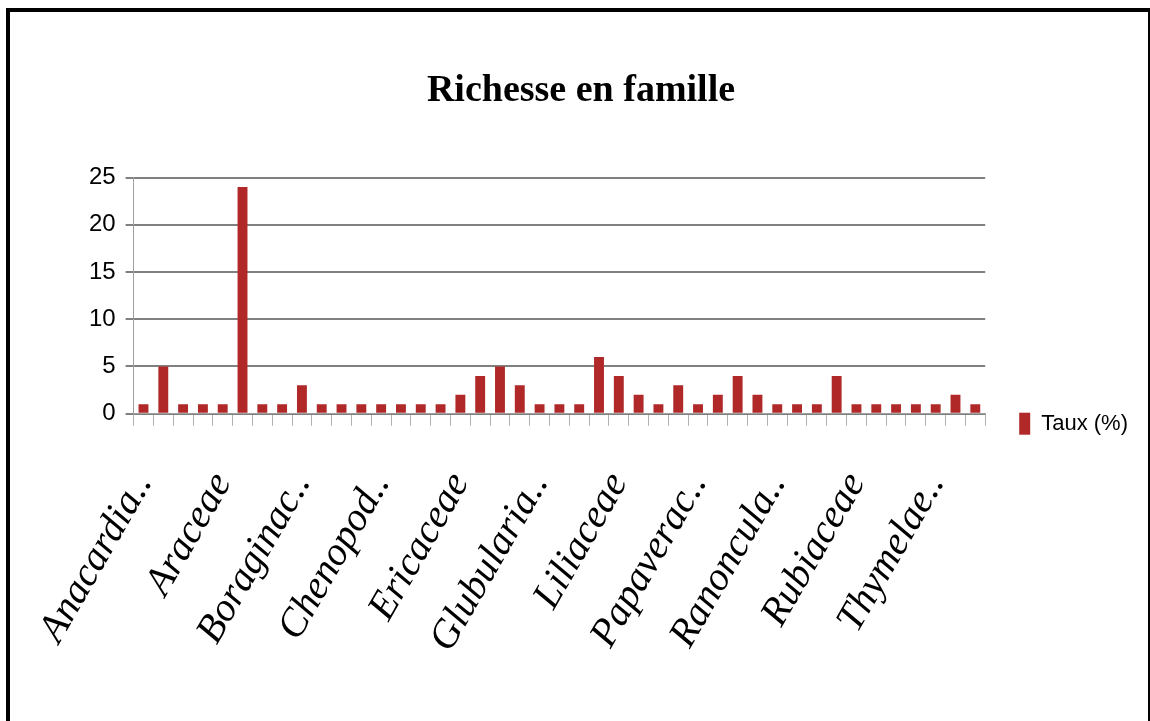 This screenshot has height=721, width=1150. What do you see at coordinates (109, 365) in the screenshot?
I see `y-tick-label: 5` at bounding box center [109, 365].